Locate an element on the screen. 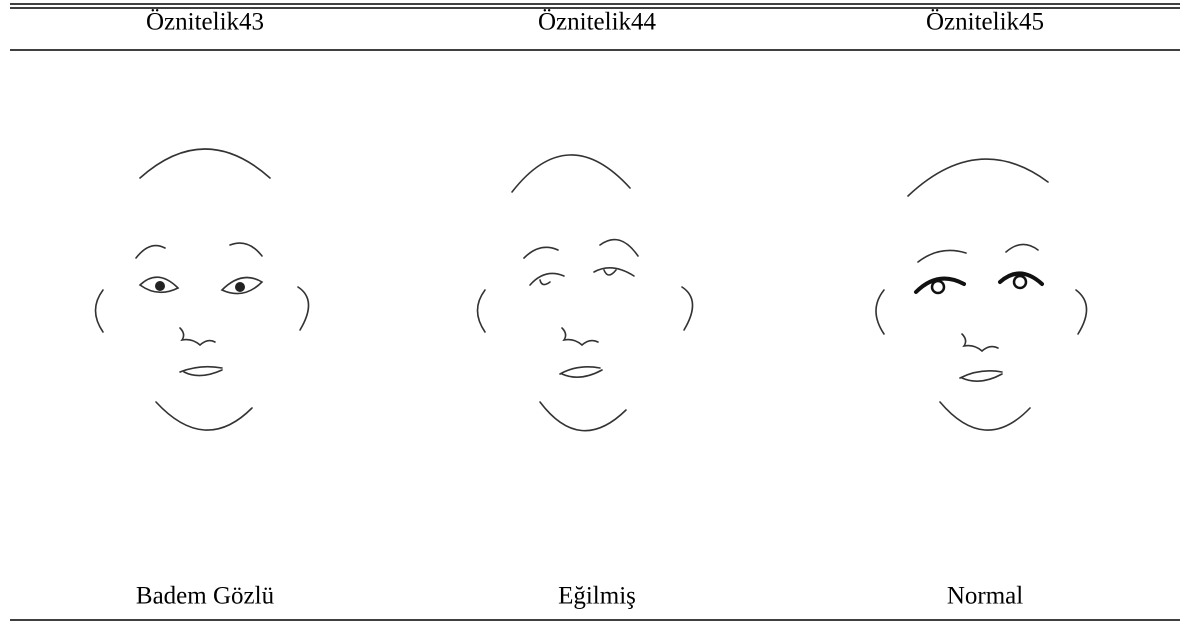  row-label: Normal is located at coordinates (985, 596).